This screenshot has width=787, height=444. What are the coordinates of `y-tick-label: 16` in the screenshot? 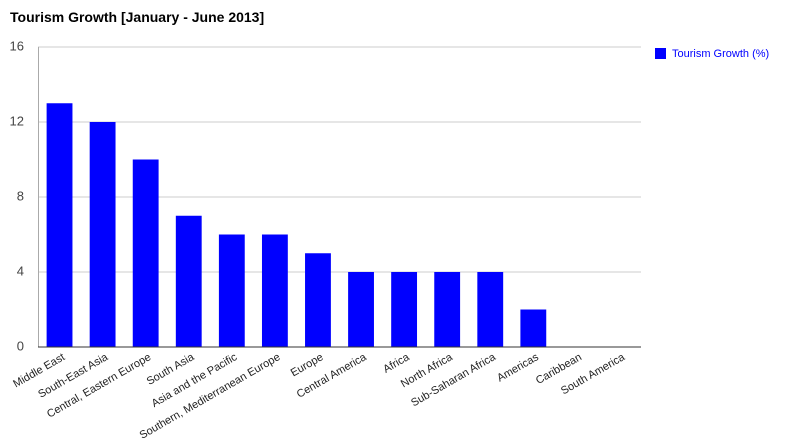 It's located at (17, 45).